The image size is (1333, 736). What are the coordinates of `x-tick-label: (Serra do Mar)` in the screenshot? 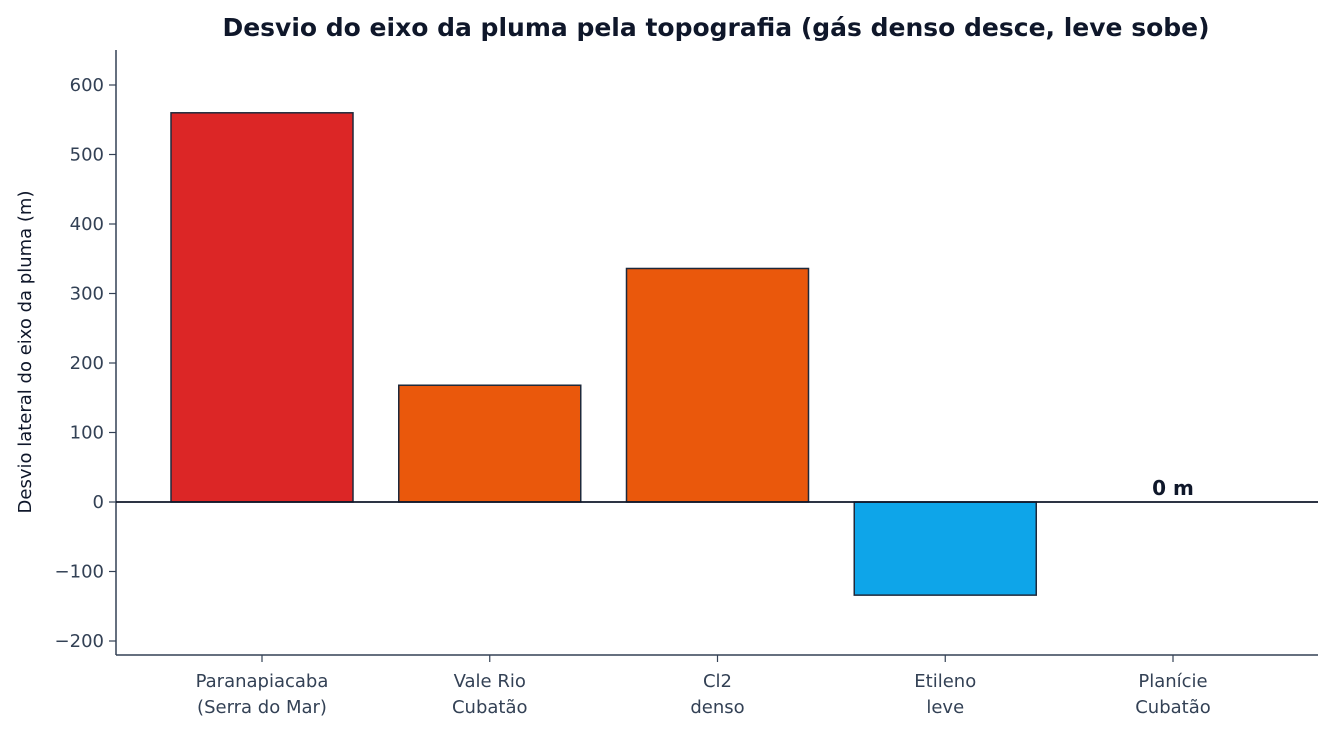 It's located at (262, 707).